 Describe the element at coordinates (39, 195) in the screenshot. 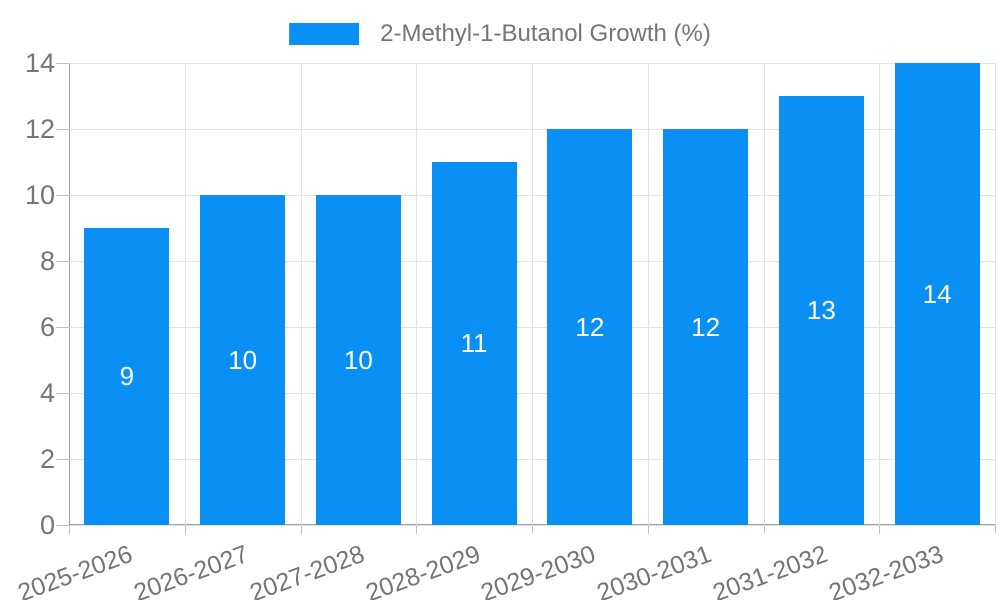

I see `y-tick-label: 10` at that location.